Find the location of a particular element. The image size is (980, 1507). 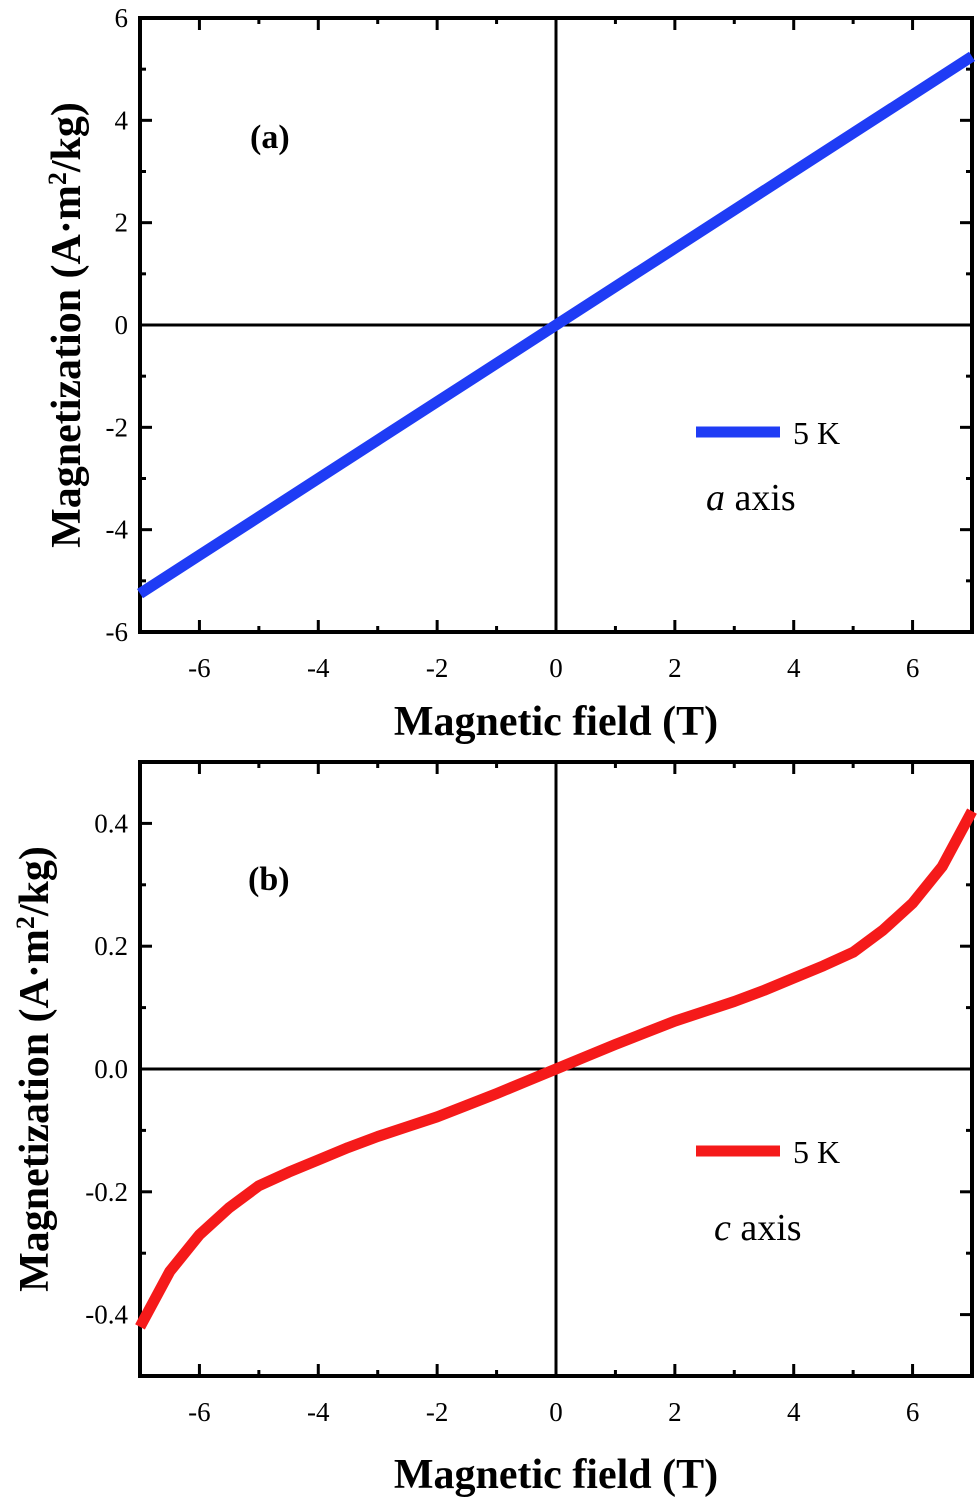

panel-b-y-tick-label: 0.4 is located at coordinates (111, 823).